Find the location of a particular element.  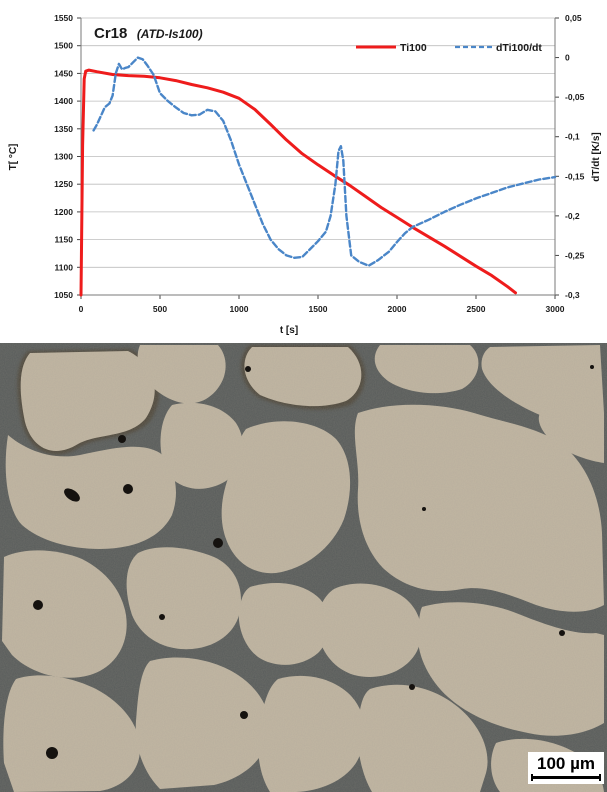

legend-label-ti100: Ti100 is located at coordinates (413, 48).